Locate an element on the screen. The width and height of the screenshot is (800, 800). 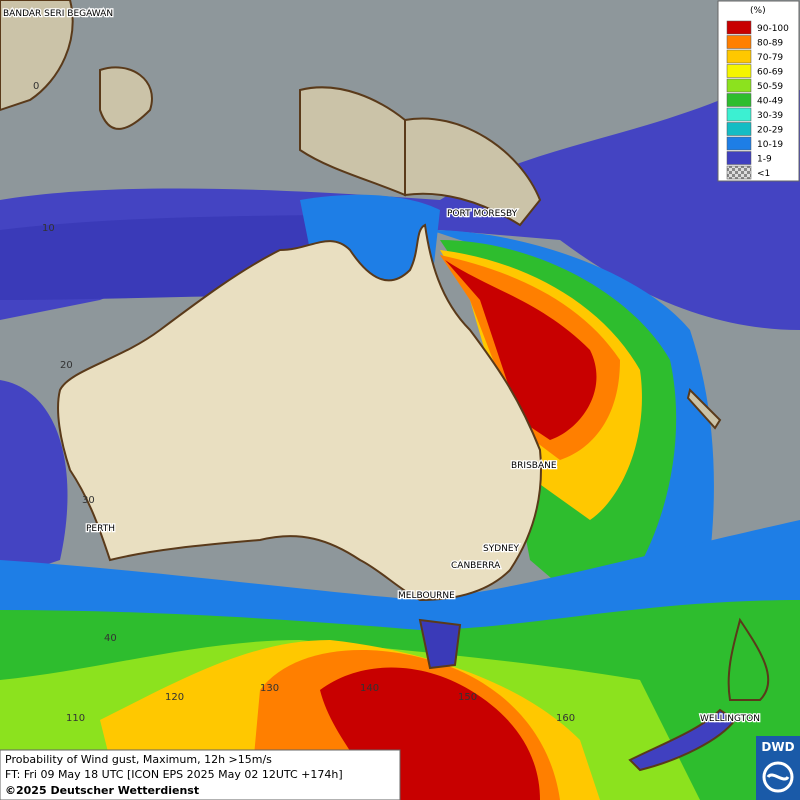
logo-icon is located at coordinates (778, 777).